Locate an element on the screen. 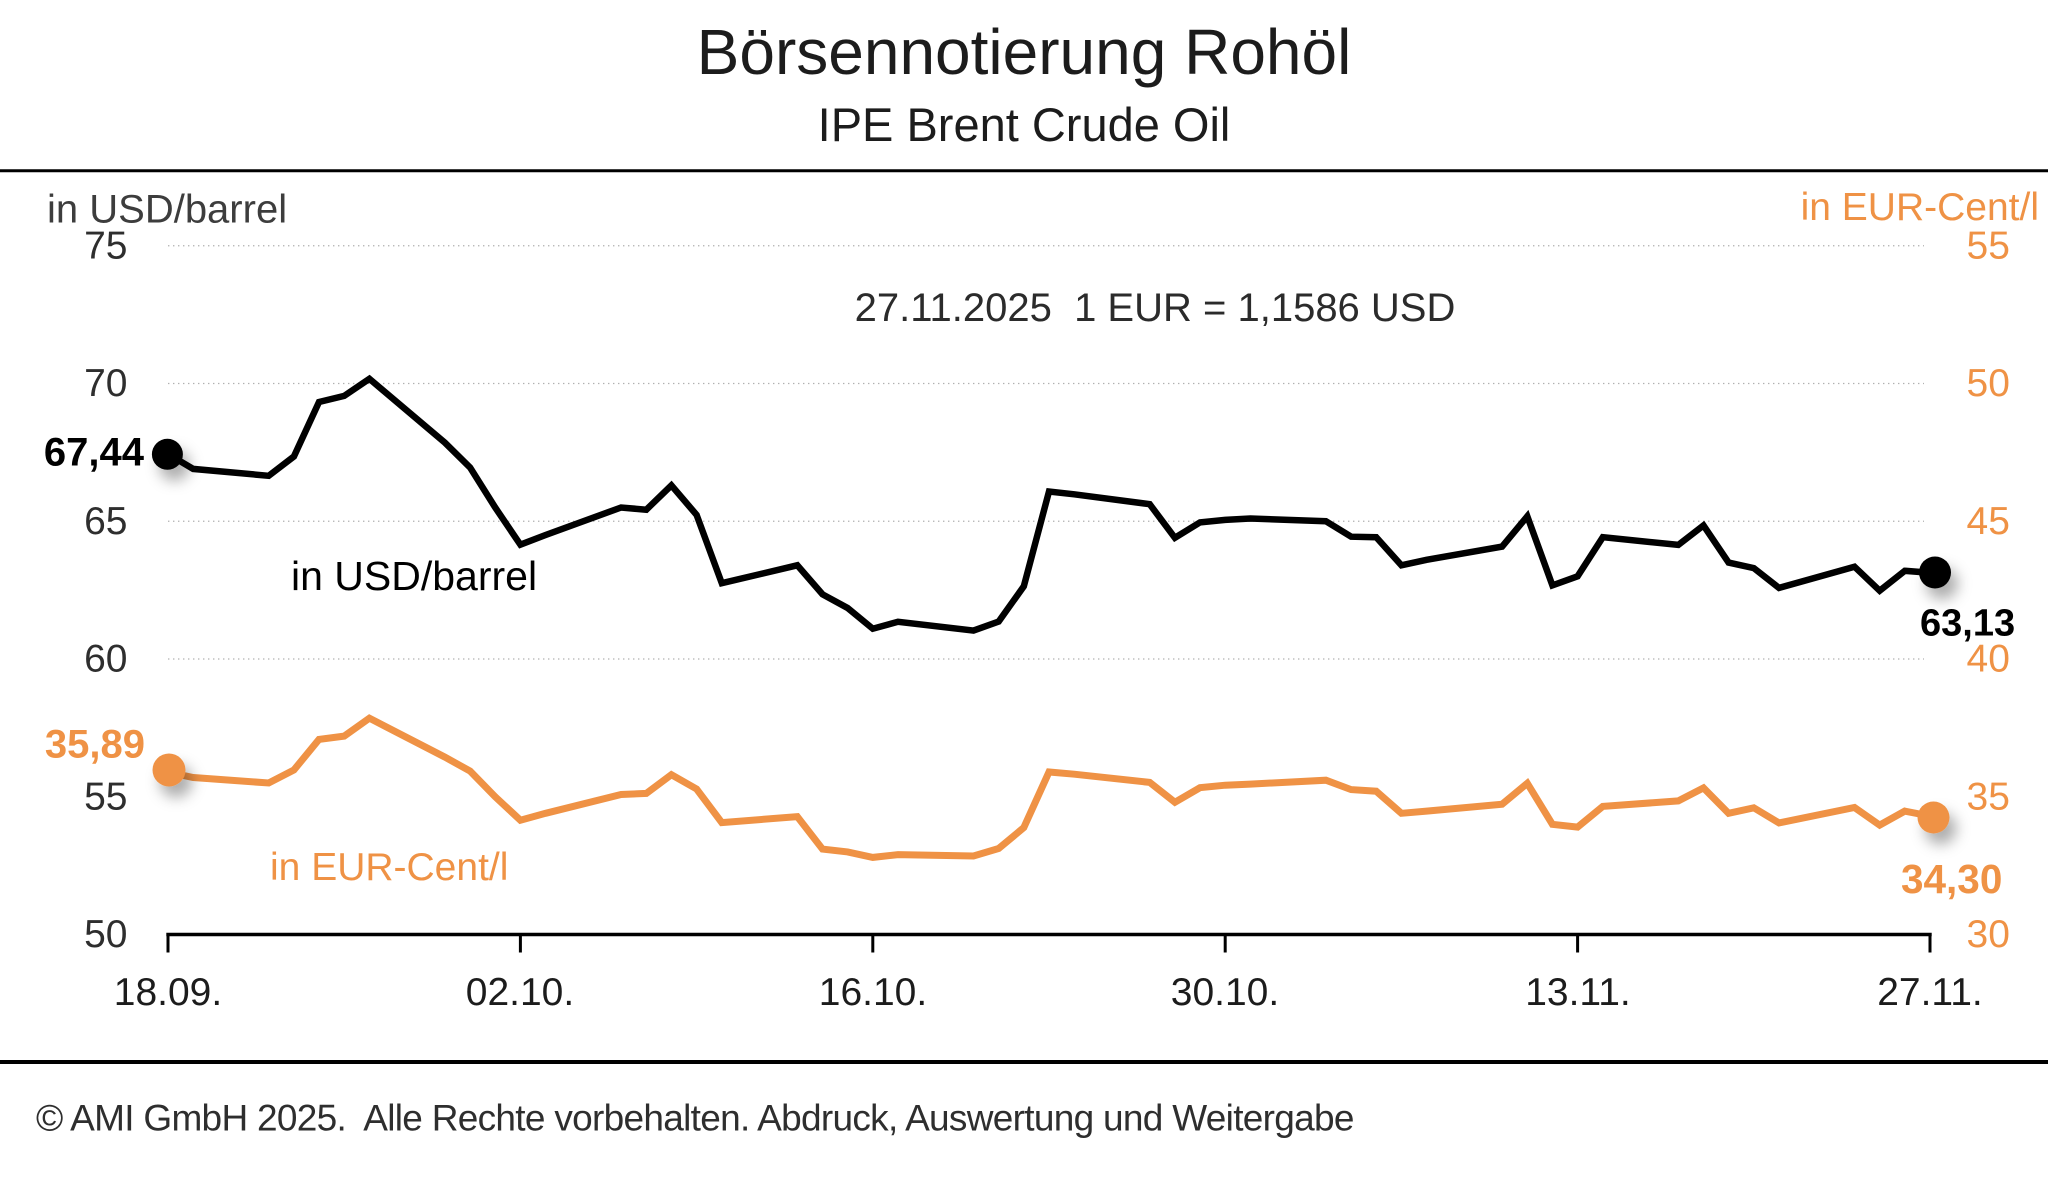 The image size is (2048, 1192). svg-text: 16.10. is located at coordinates (873, 992).